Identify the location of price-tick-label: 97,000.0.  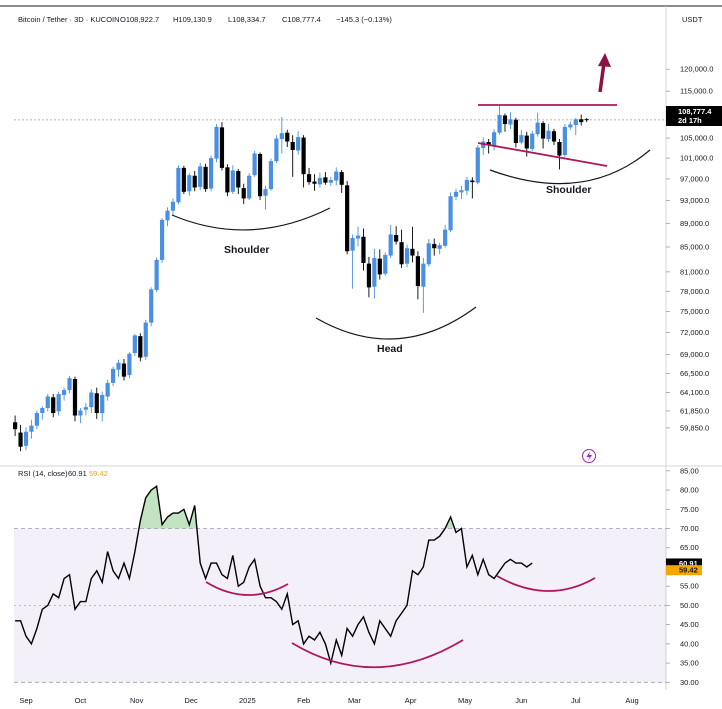
(694, 178).